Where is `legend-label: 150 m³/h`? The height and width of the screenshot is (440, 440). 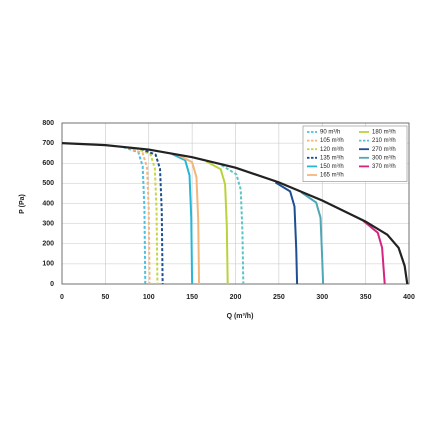 legend-label: 150 m³/h is located at coordinates (332, 167).